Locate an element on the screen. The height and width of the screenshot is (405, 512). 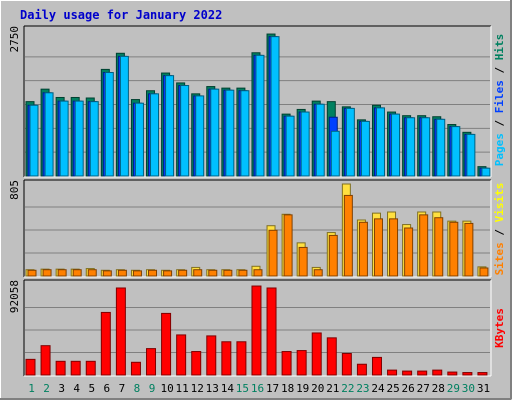
x-tick-label-24: 24 is located at coordinates (378, 388).